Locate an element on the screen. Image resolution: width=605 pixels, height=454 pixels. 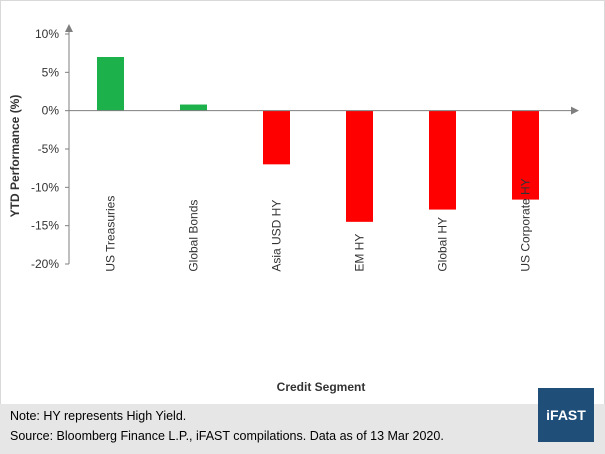
y-tick-label: -10% is located at coordinates (45, 187).